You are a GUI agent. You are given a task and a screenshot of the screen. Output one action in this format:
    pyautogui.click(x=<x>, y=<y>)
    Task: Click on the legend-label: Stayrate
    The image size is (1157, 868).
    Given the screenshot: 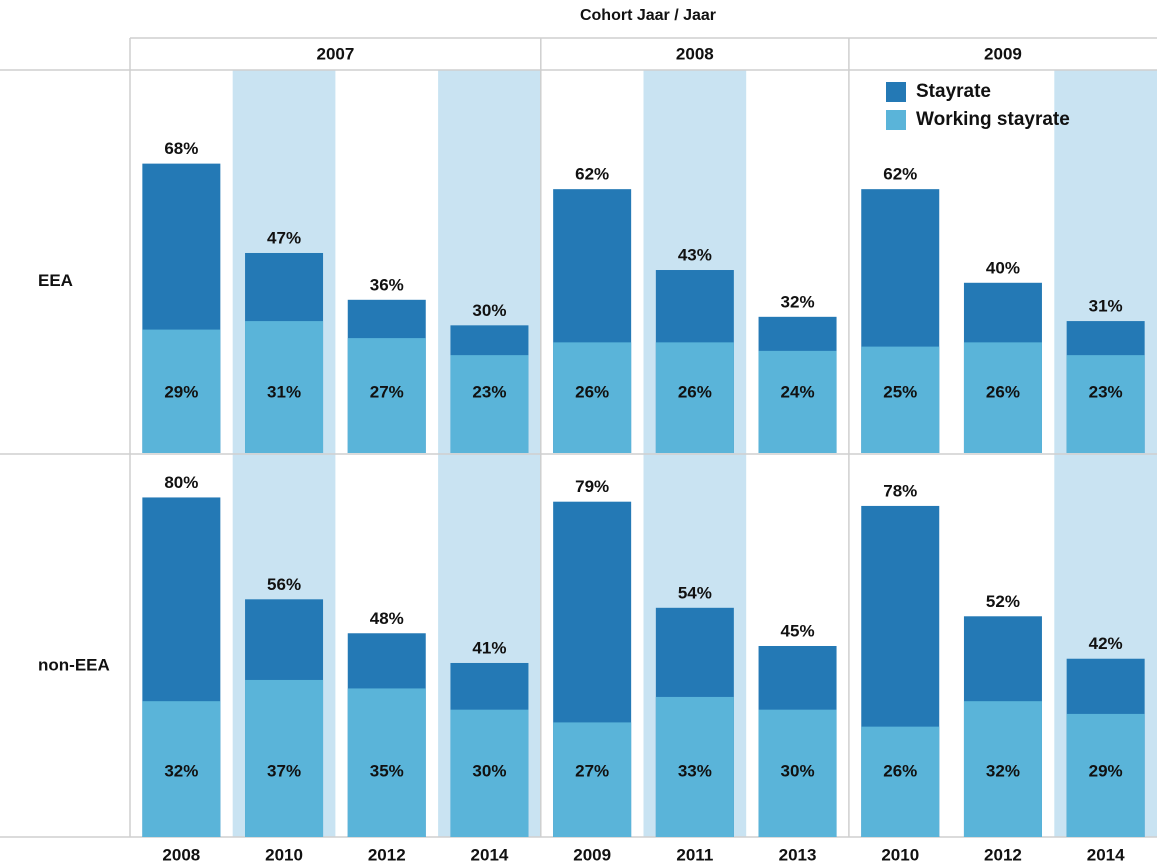 What is the action you would take?
    pyautogui.click(x=953, y=91)
    